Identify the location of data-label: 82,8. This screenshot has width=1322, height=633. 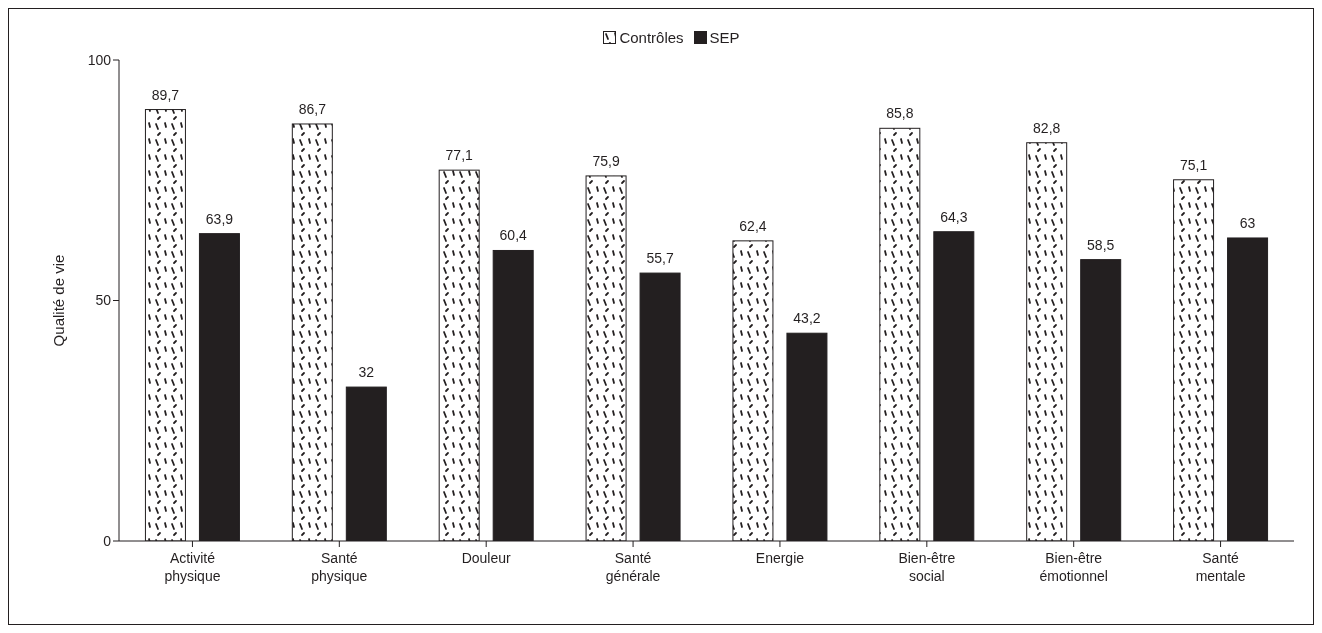
(1047, 127).